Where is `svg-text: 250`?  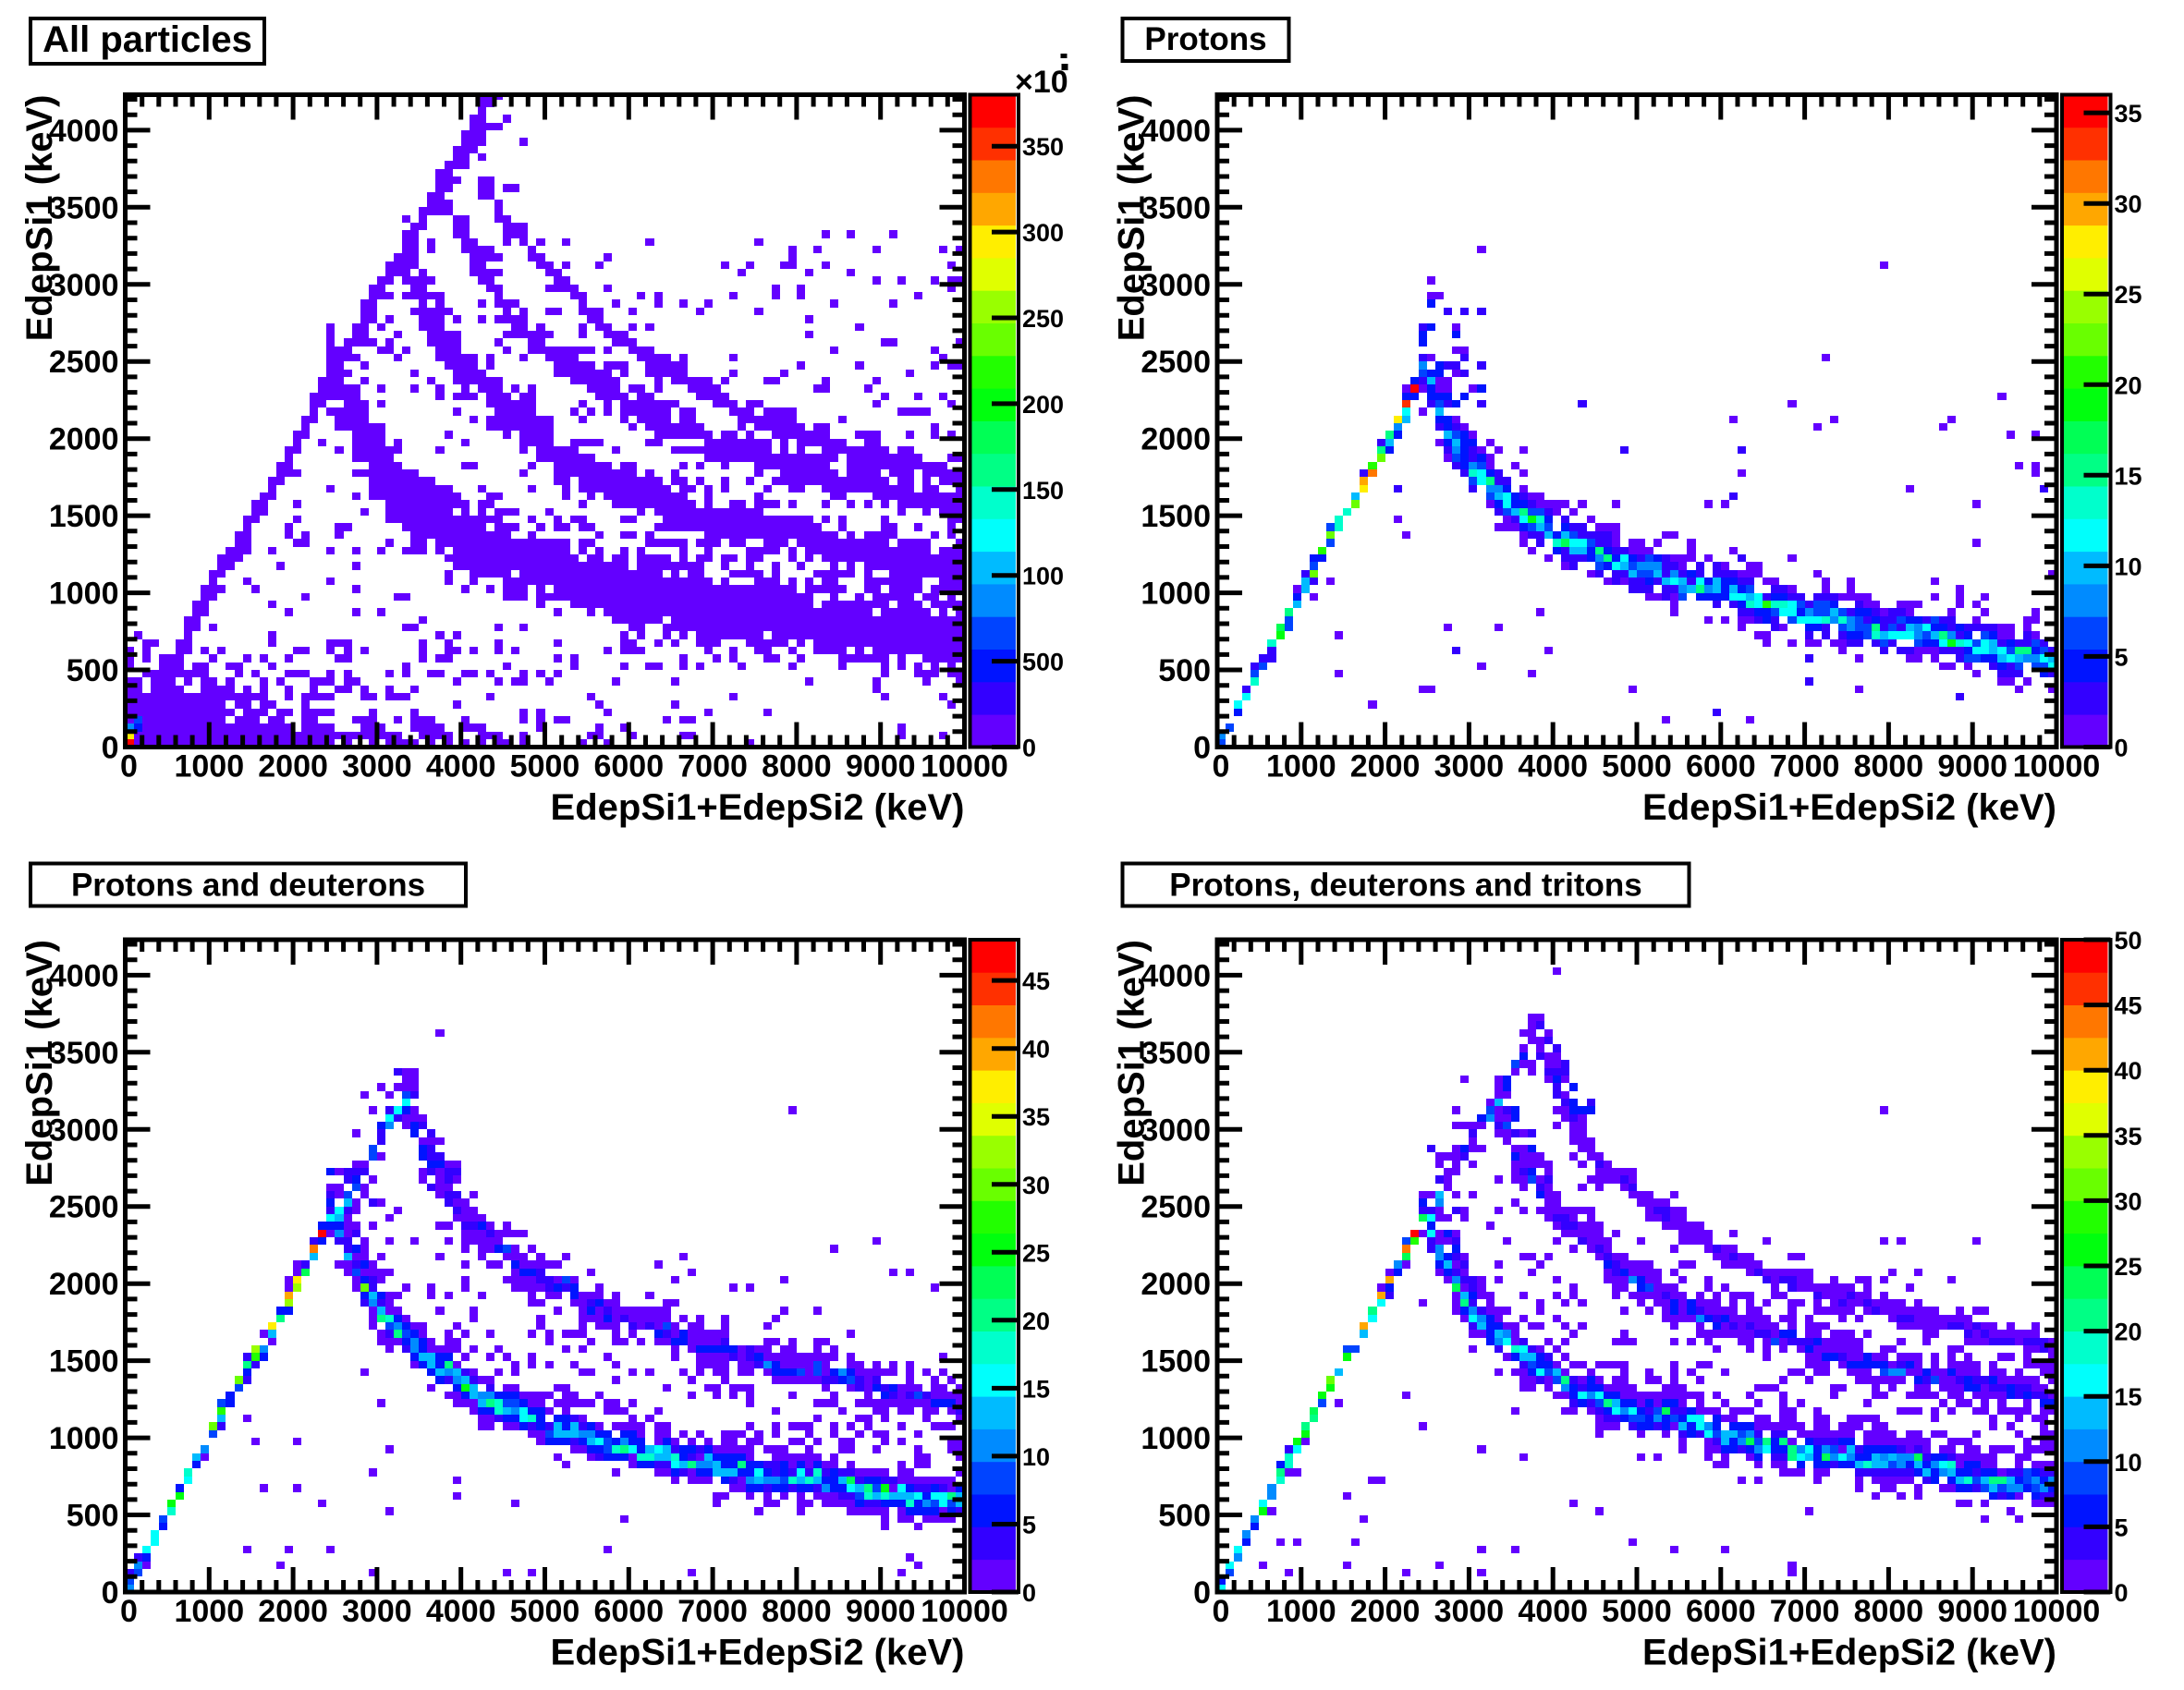
svg-text: 250 is located at coordinates (1043, 319).